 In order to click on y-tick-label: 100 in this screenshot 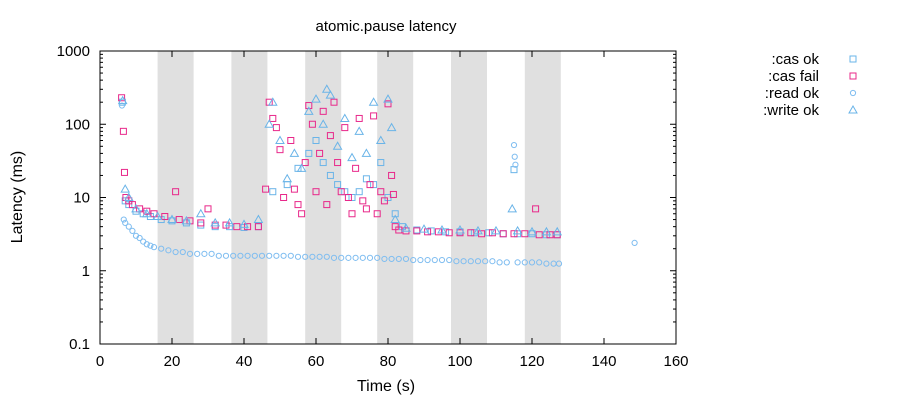, I will do `click(77, 124)`.